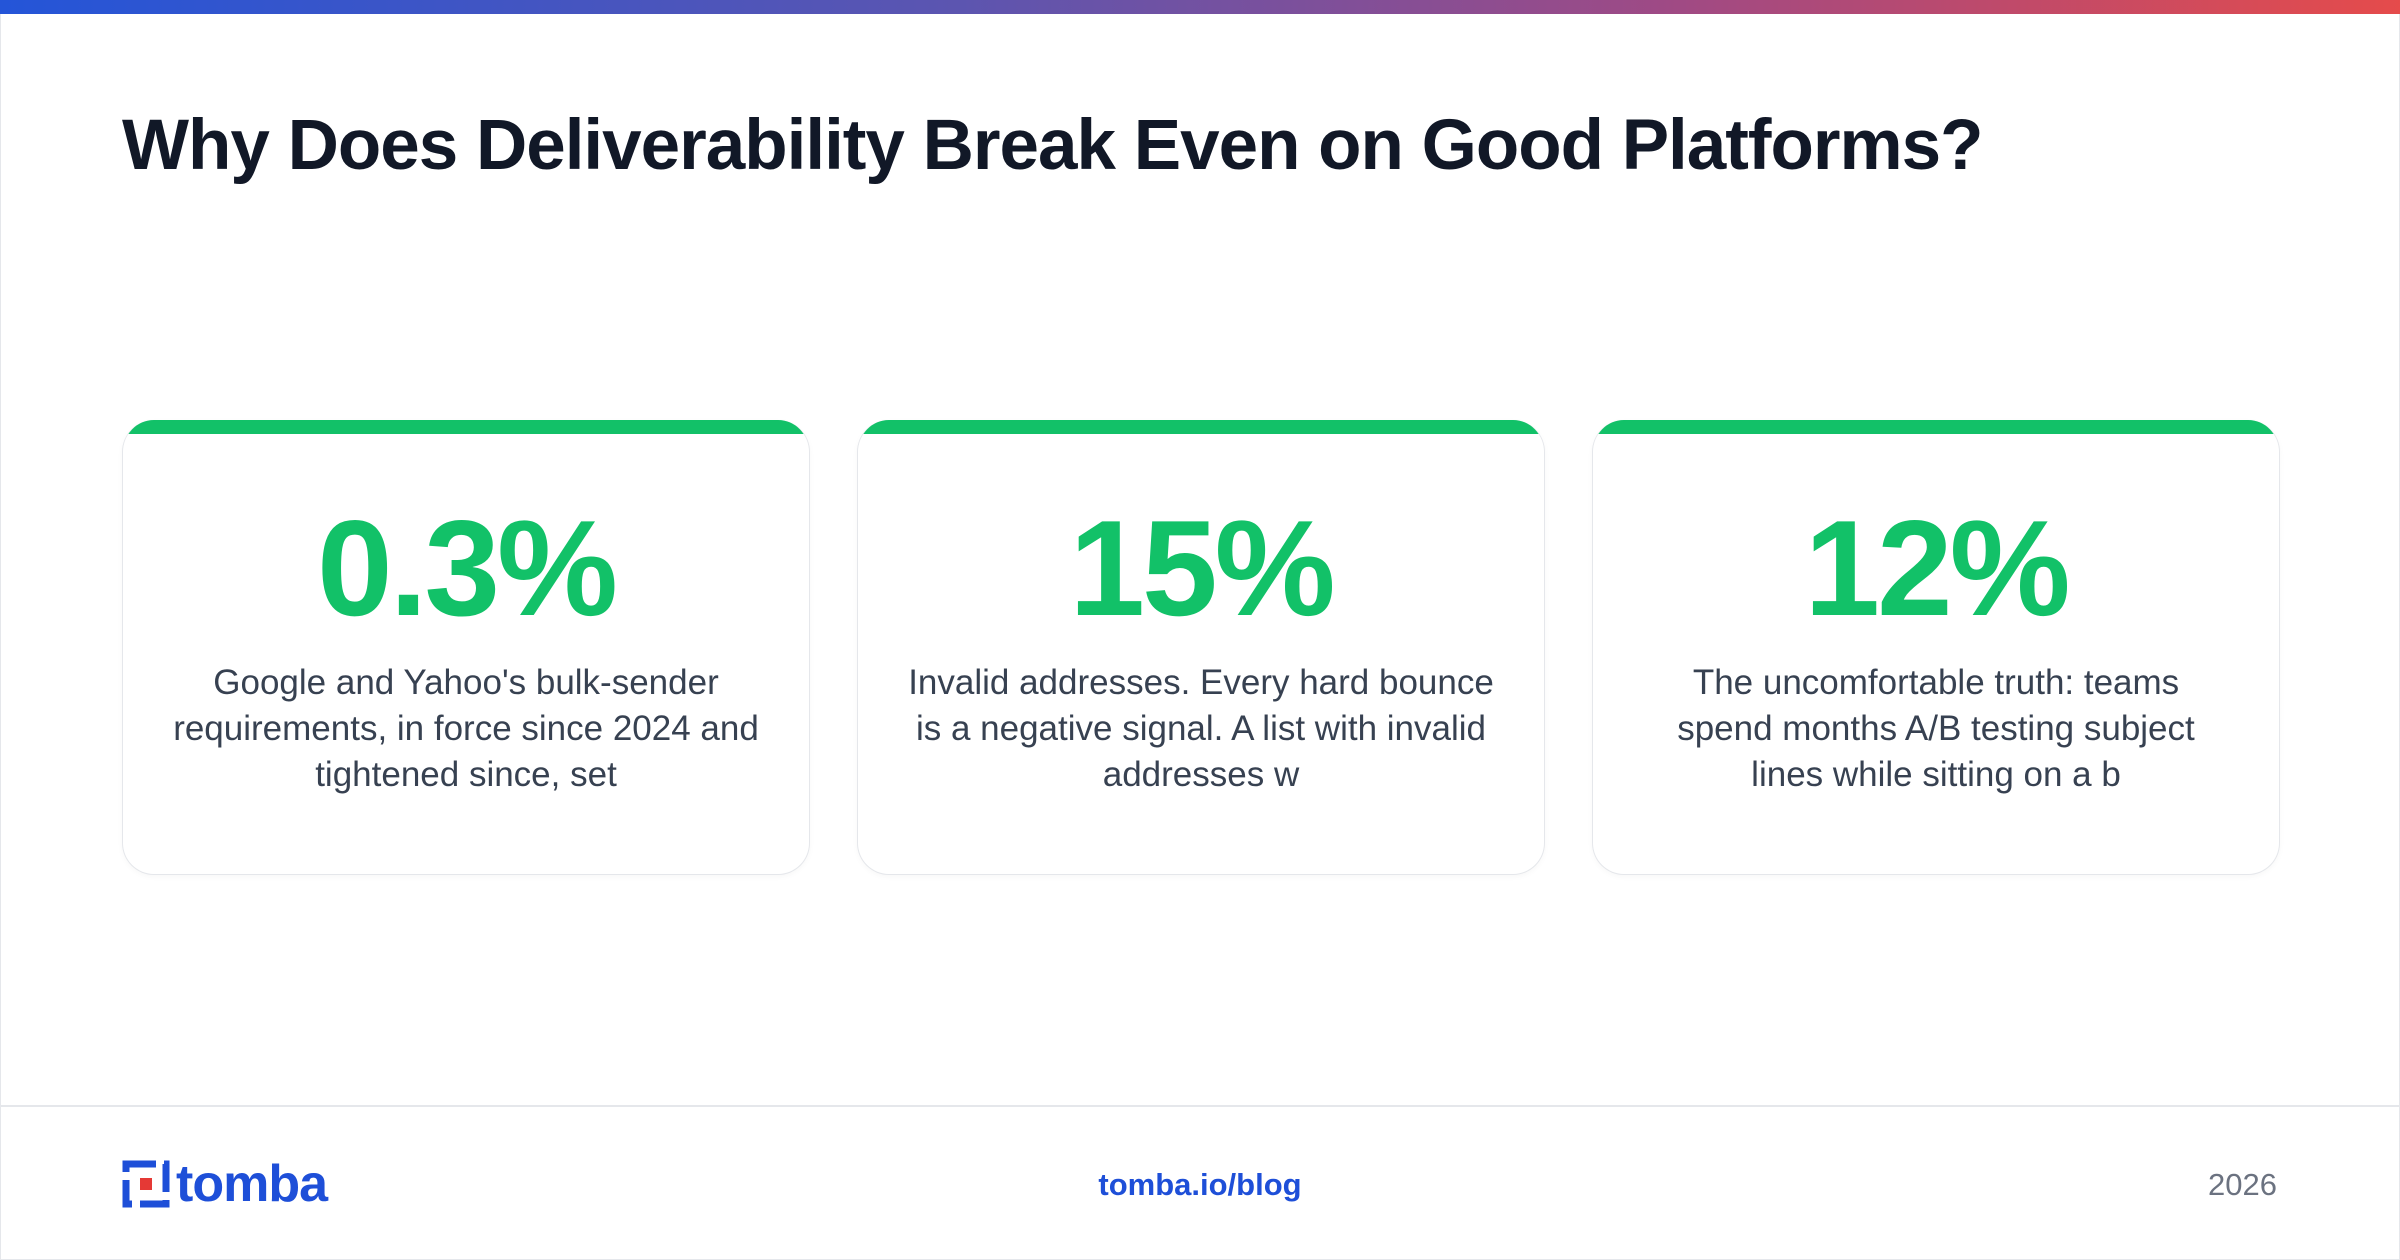  I want to click on tomba-logo: tomba, so click(225, 1184).